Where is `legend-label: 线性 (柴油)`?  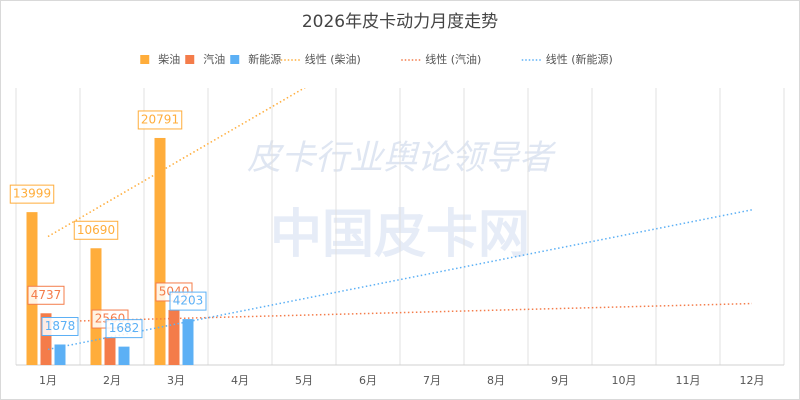 legend-label: 线性 (柴油) is located at coordinates (333, 59).